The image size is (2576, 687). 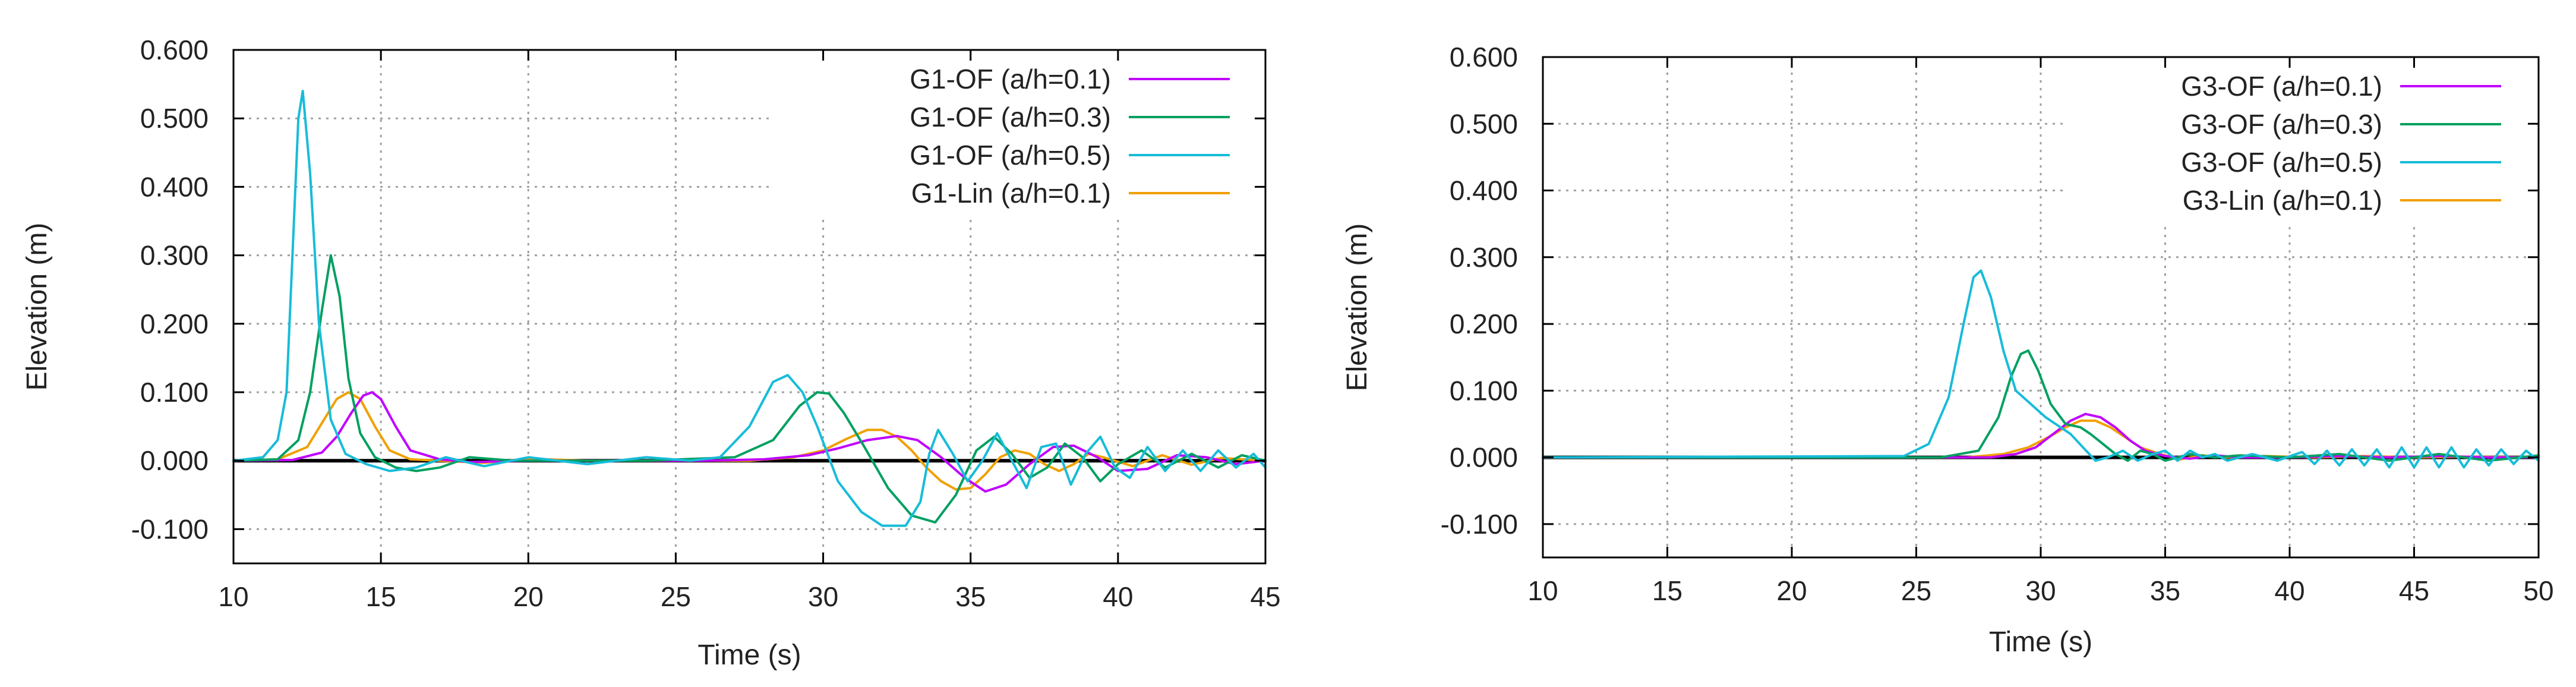 What do you see at coordinates (1010, 155) in the screenshot?
I see `legend-label: G1-OF (a/h=0.5)` at bounding box center [1010, 155].